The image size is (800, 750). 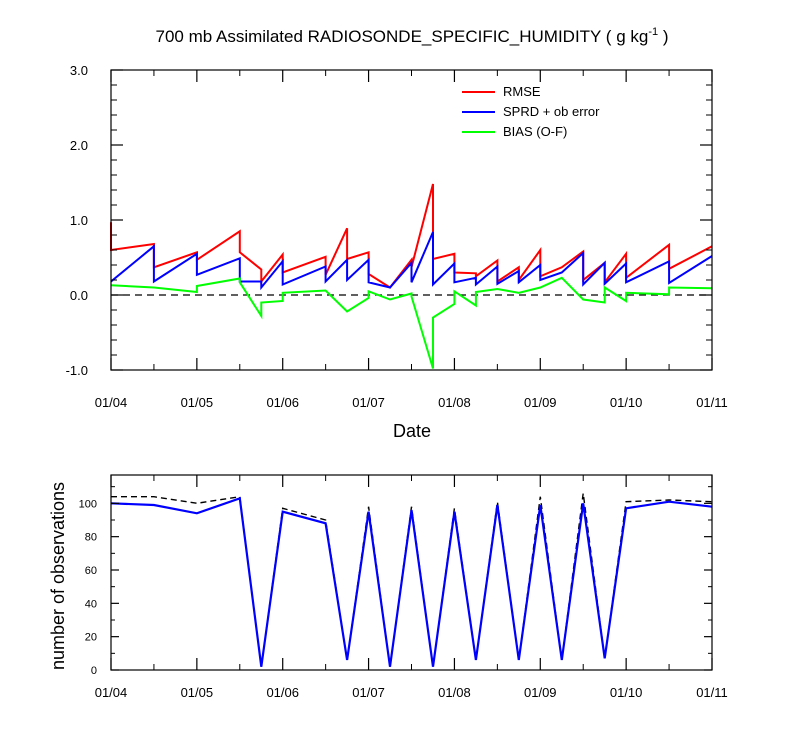 What do you see at coordinates (79, 70) in the screenshot?
I see `y-tick-label: 3.0` at bounding box center [79, 70].